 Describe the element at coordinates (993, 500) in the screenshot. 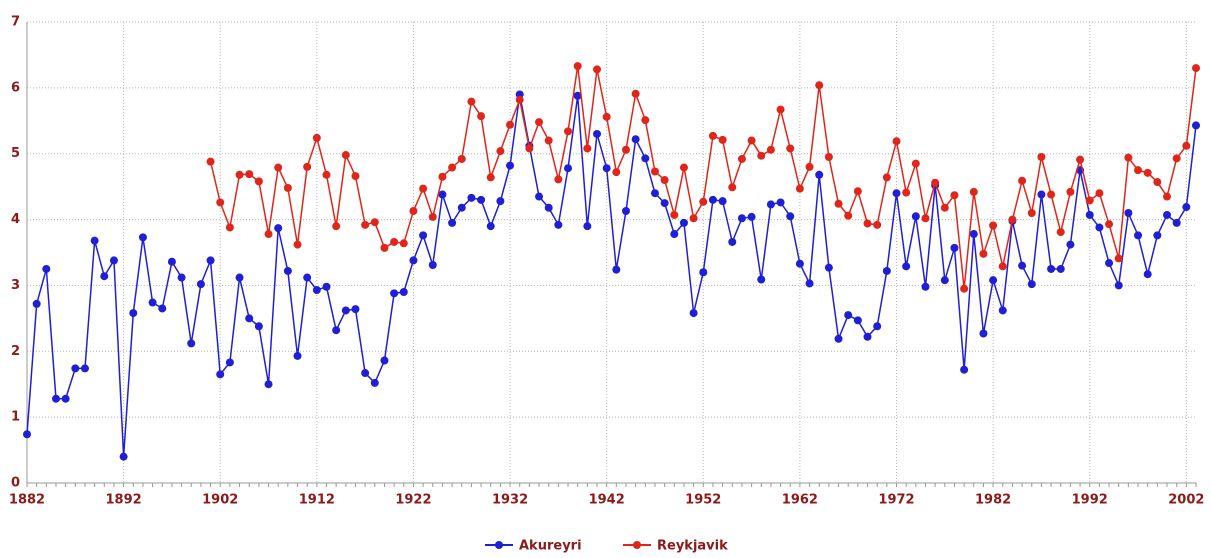

I see `x-tick-label: 1982` at that location.